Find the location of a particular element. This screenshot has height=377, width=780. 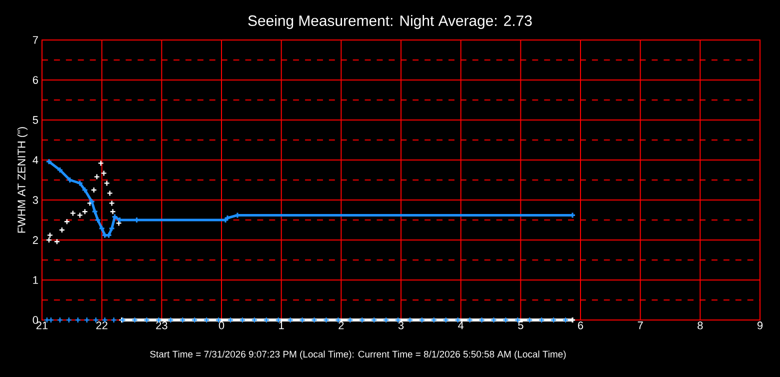

y-tick-label: 3 is located at coordinates (35, 200).